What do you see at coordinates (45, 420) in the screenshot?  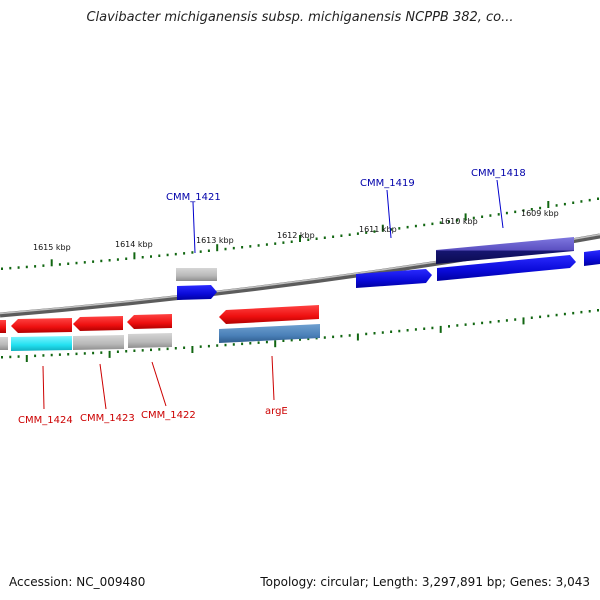 I see `gene-label: CMM_1424` at bounding box center [45, 420].